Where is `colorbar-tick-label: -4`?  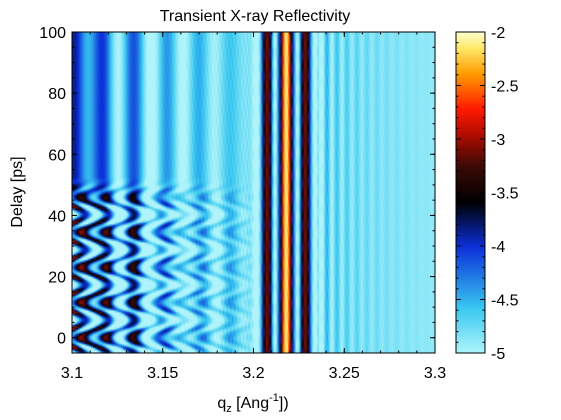 colorbar-tick-label: -4 is located at coordinates (498, 247).